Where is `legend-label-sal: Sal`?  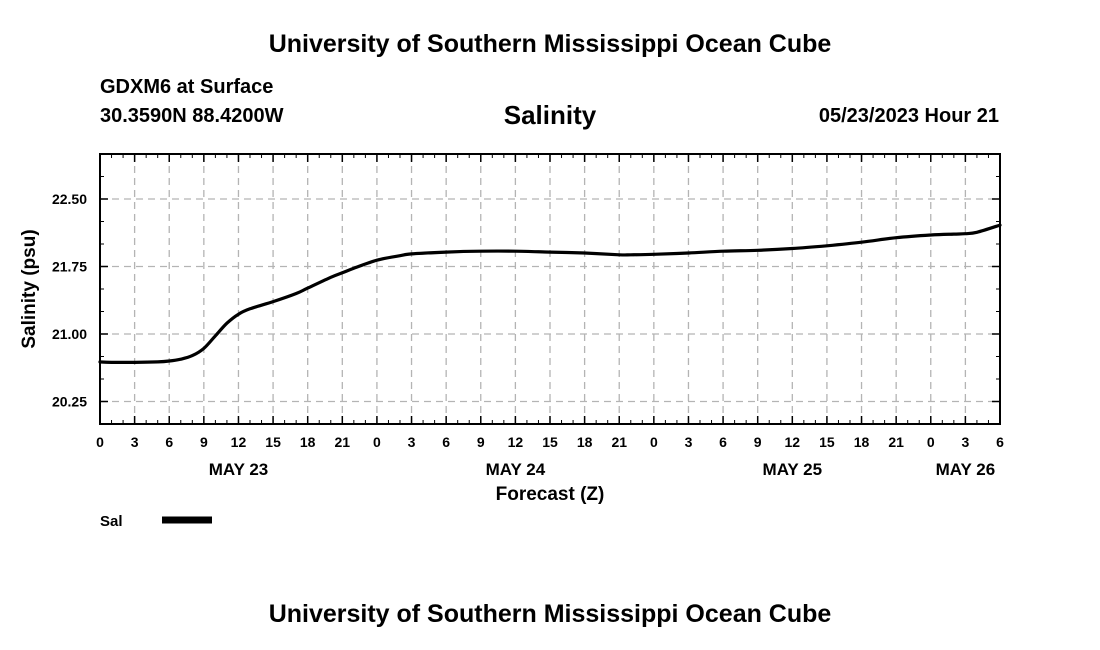 legend-label-sal: Sal is located at coordinates (111, 521).